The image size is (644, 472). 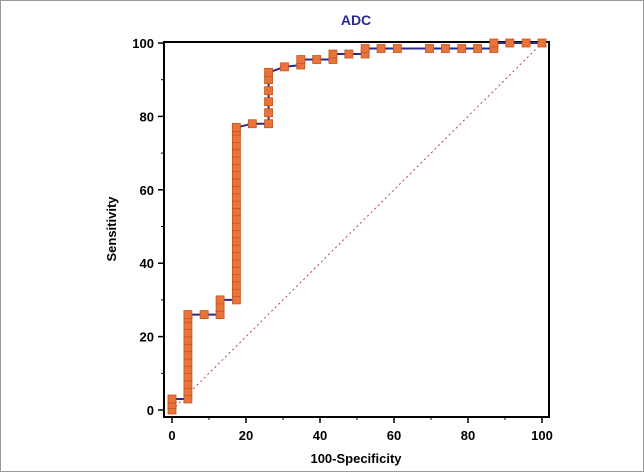 I want to click on x-tick-label: 40, so click(x=320, y=435).